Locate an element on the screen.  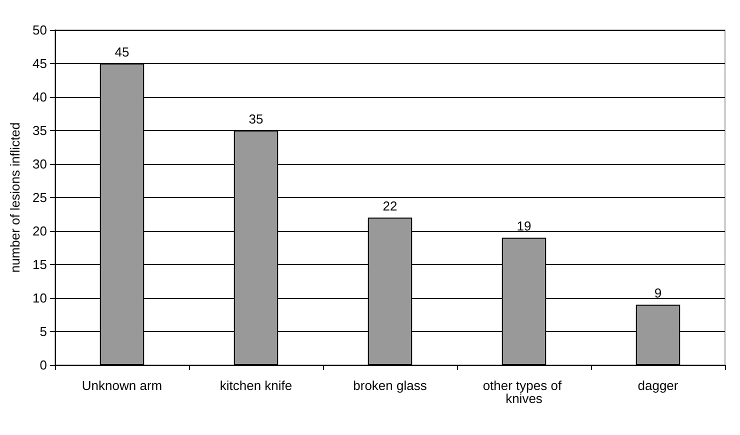
y-tick-label: 15 is located at coordinates (39, 264).